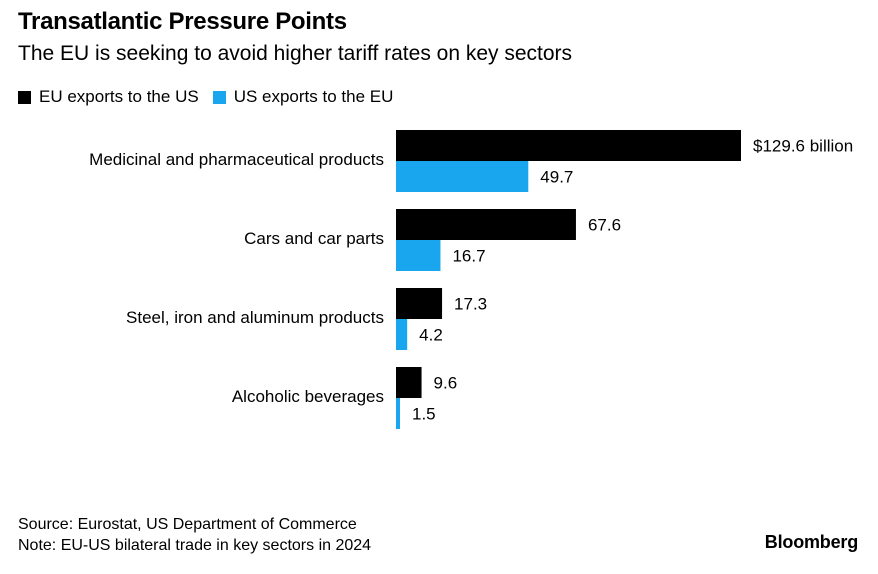 The height and width of the screenshot is (574, 878). What do you see at coordinates (556, 177) in the screenshot?
I see `data-label-us-medicinal-and-pharmaceutical-products: 49.7` at bounding box center [556, 177].